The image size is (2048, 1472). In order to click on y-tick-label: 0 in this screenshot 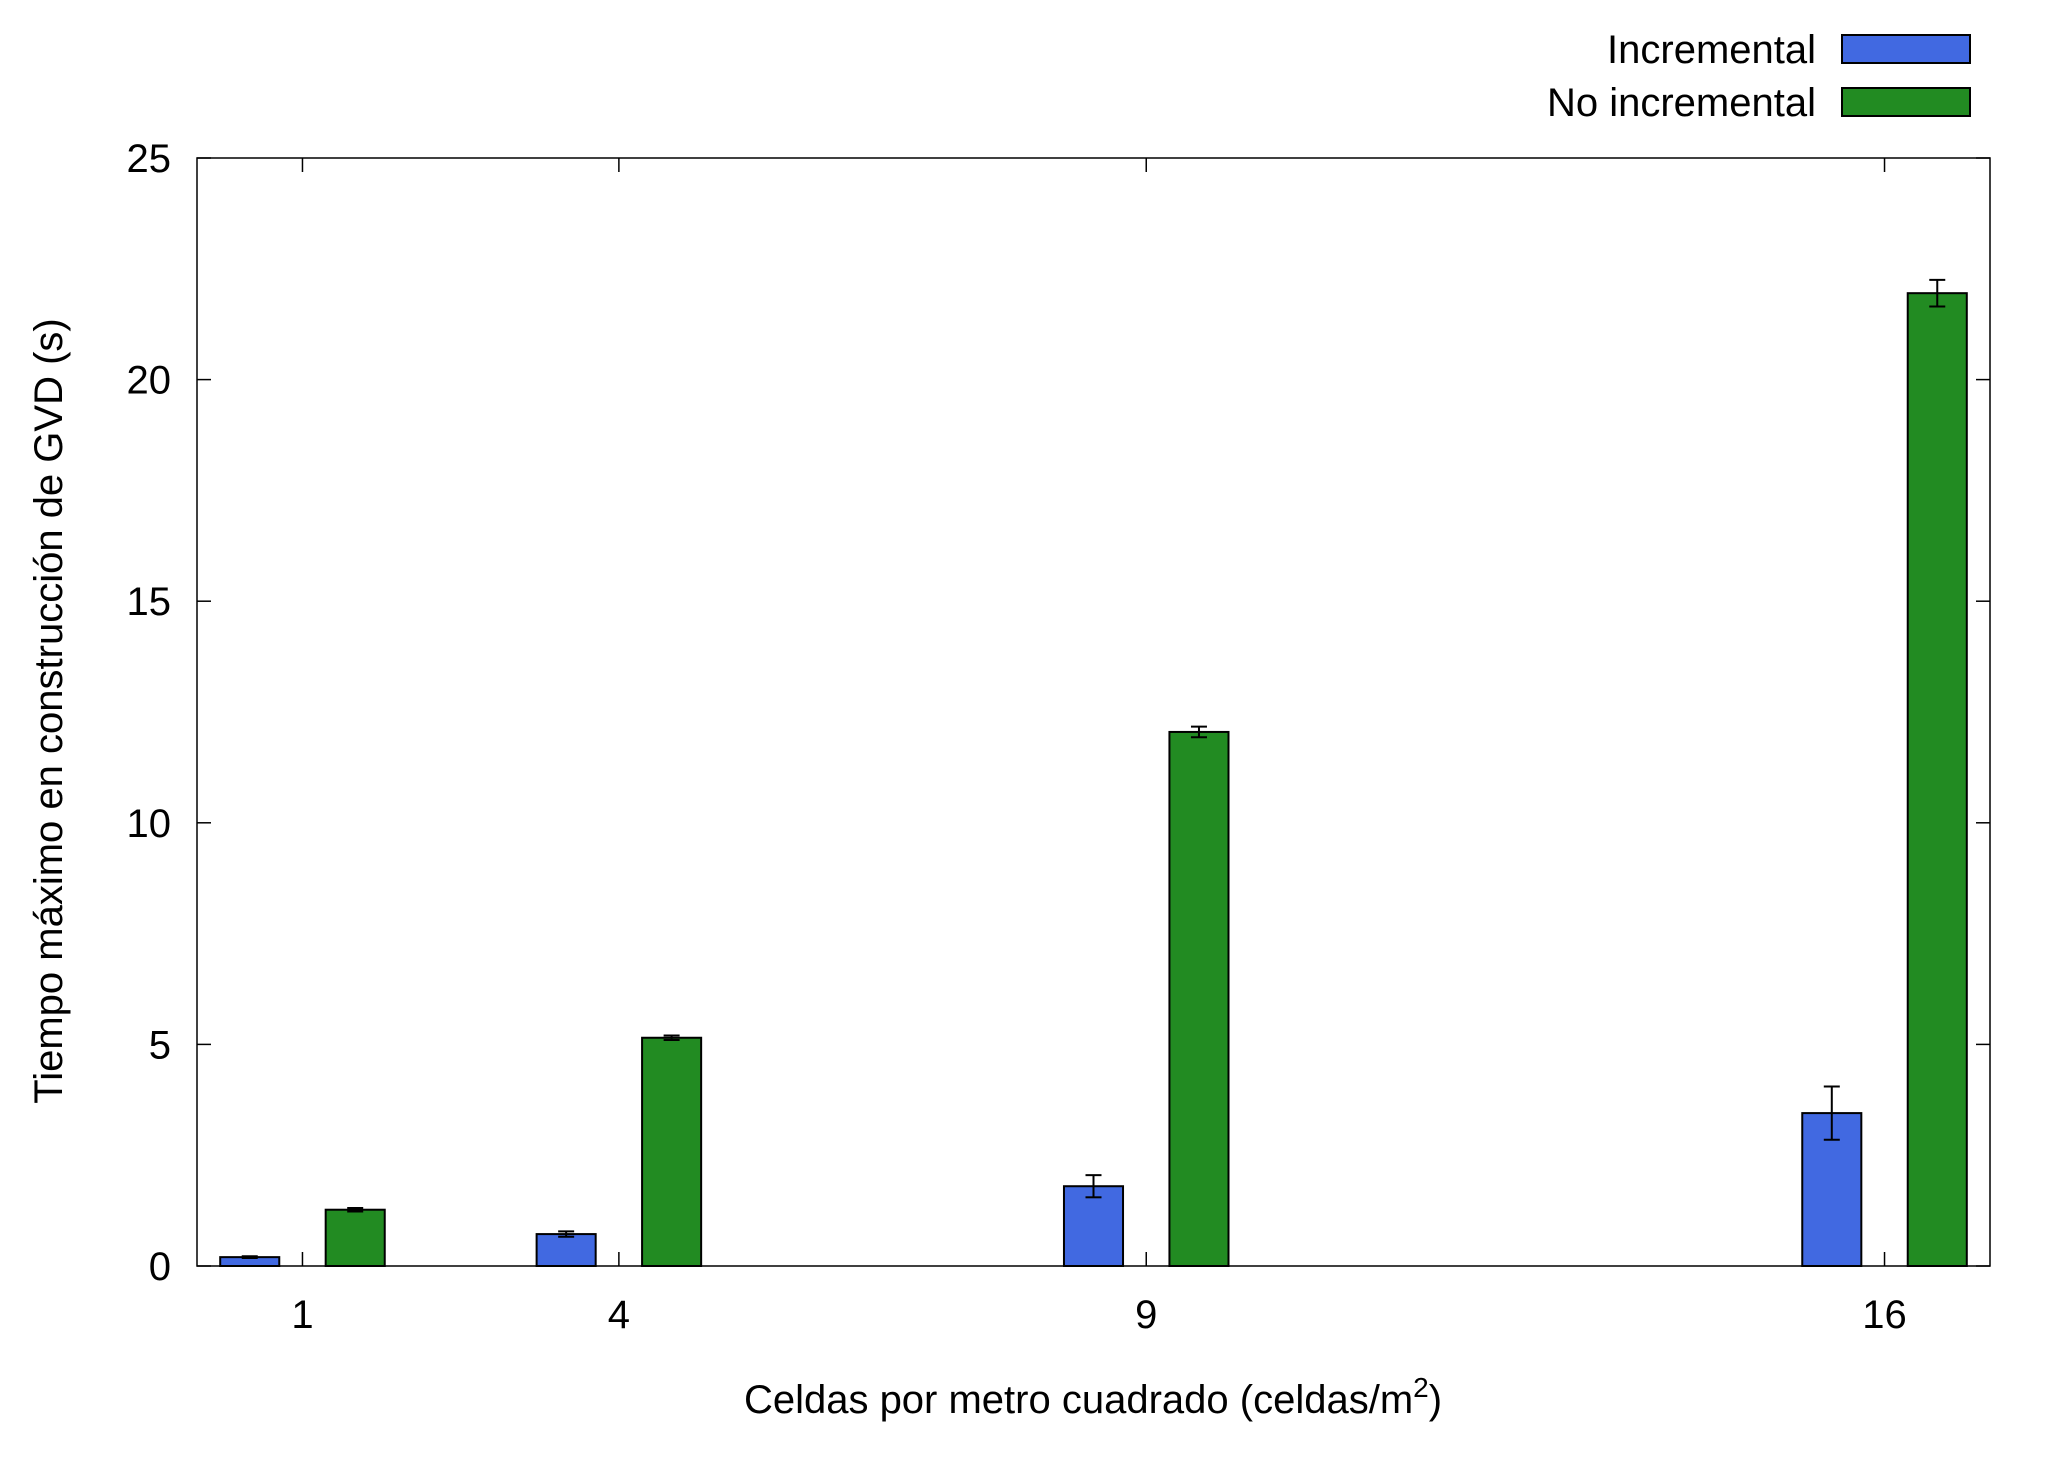, I will do `click(160, 1267)`.